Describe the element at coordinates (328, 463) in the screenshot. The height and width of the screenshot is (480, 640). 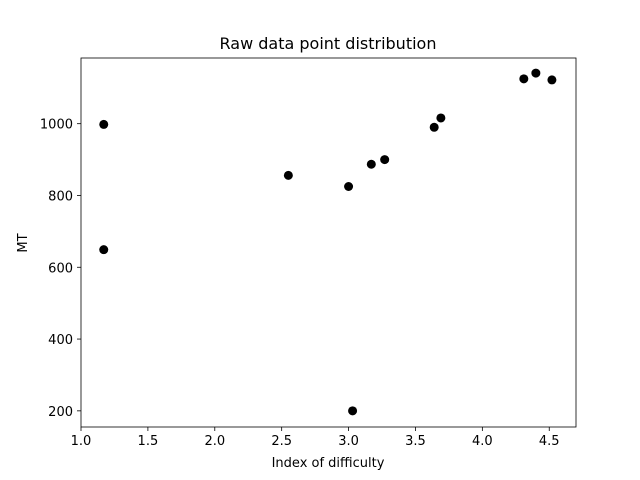
I see `x-axis-label: Index of difficulty` at that location.